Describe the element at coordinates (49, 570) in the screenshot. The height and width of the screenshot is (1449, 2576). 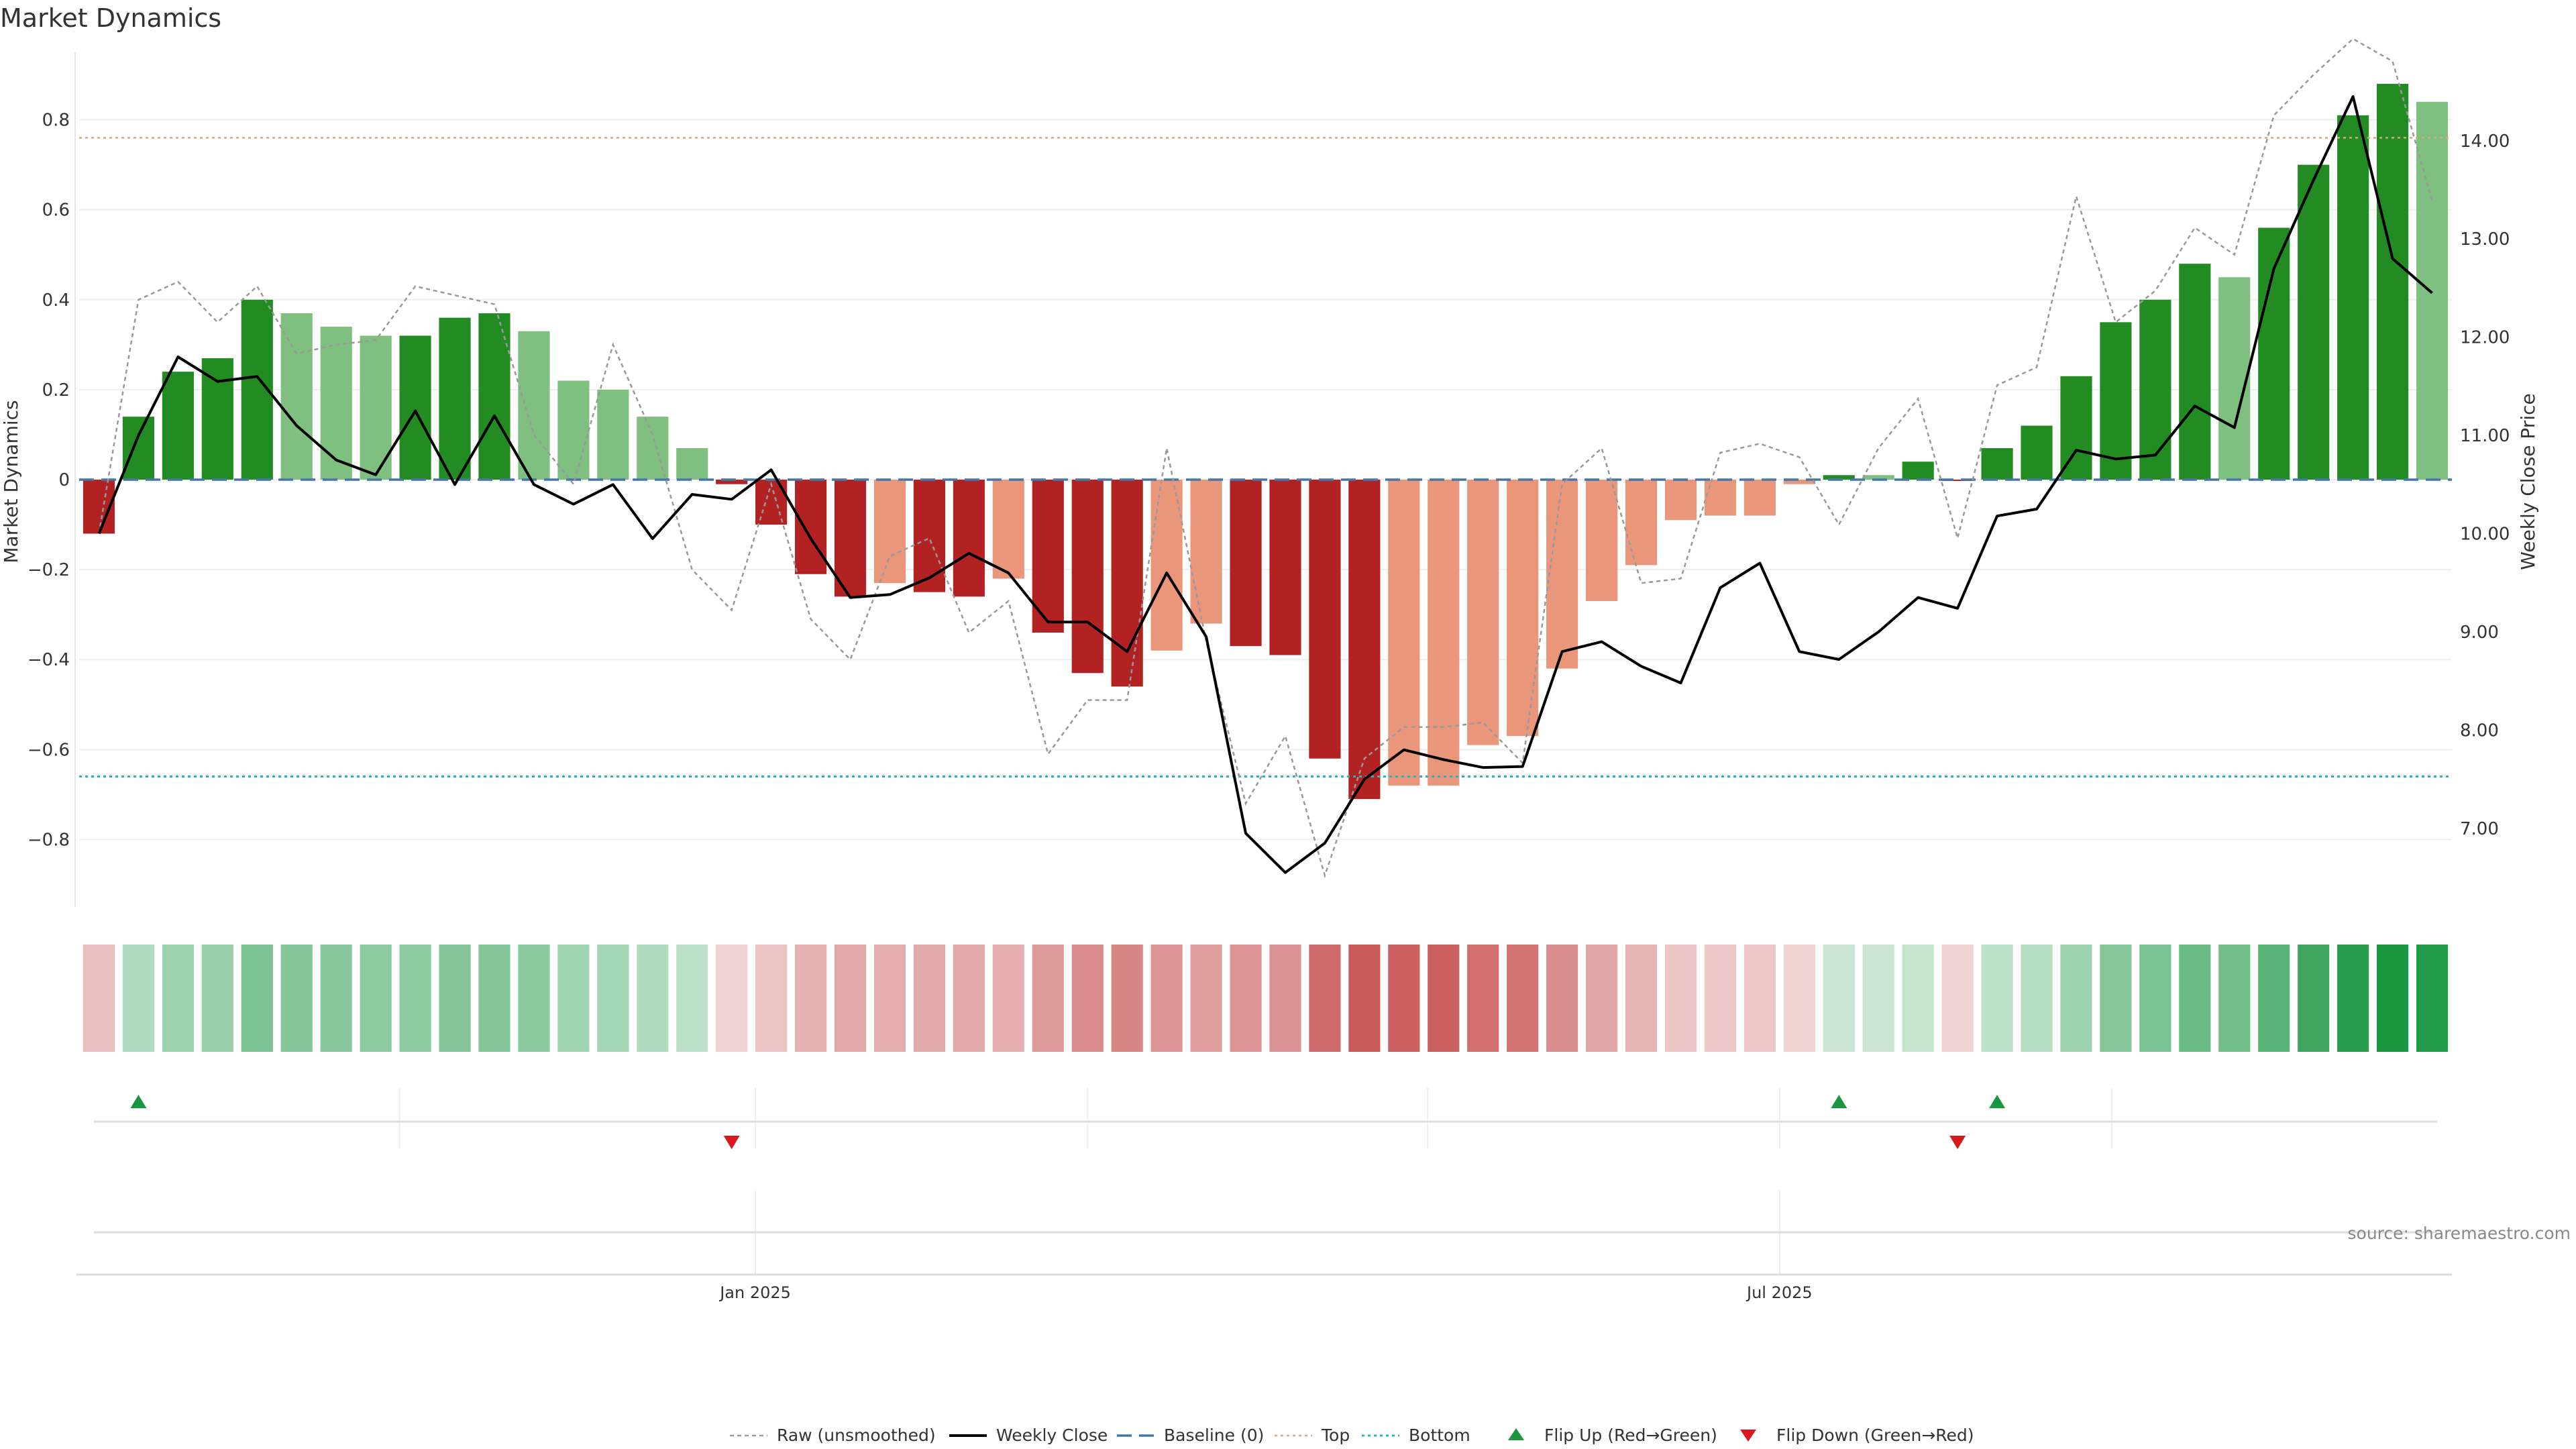
I see `y-tick-label: −0.2` at that location.